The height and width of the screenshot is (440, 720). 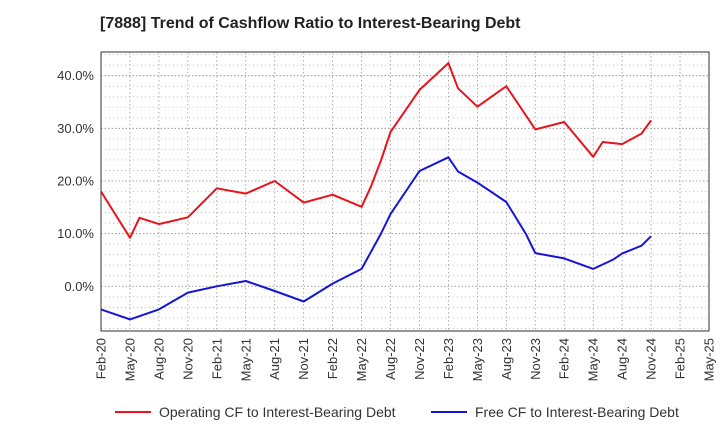 I want to click on y-tick-label: 0.0%, so click(x=79, y=286).